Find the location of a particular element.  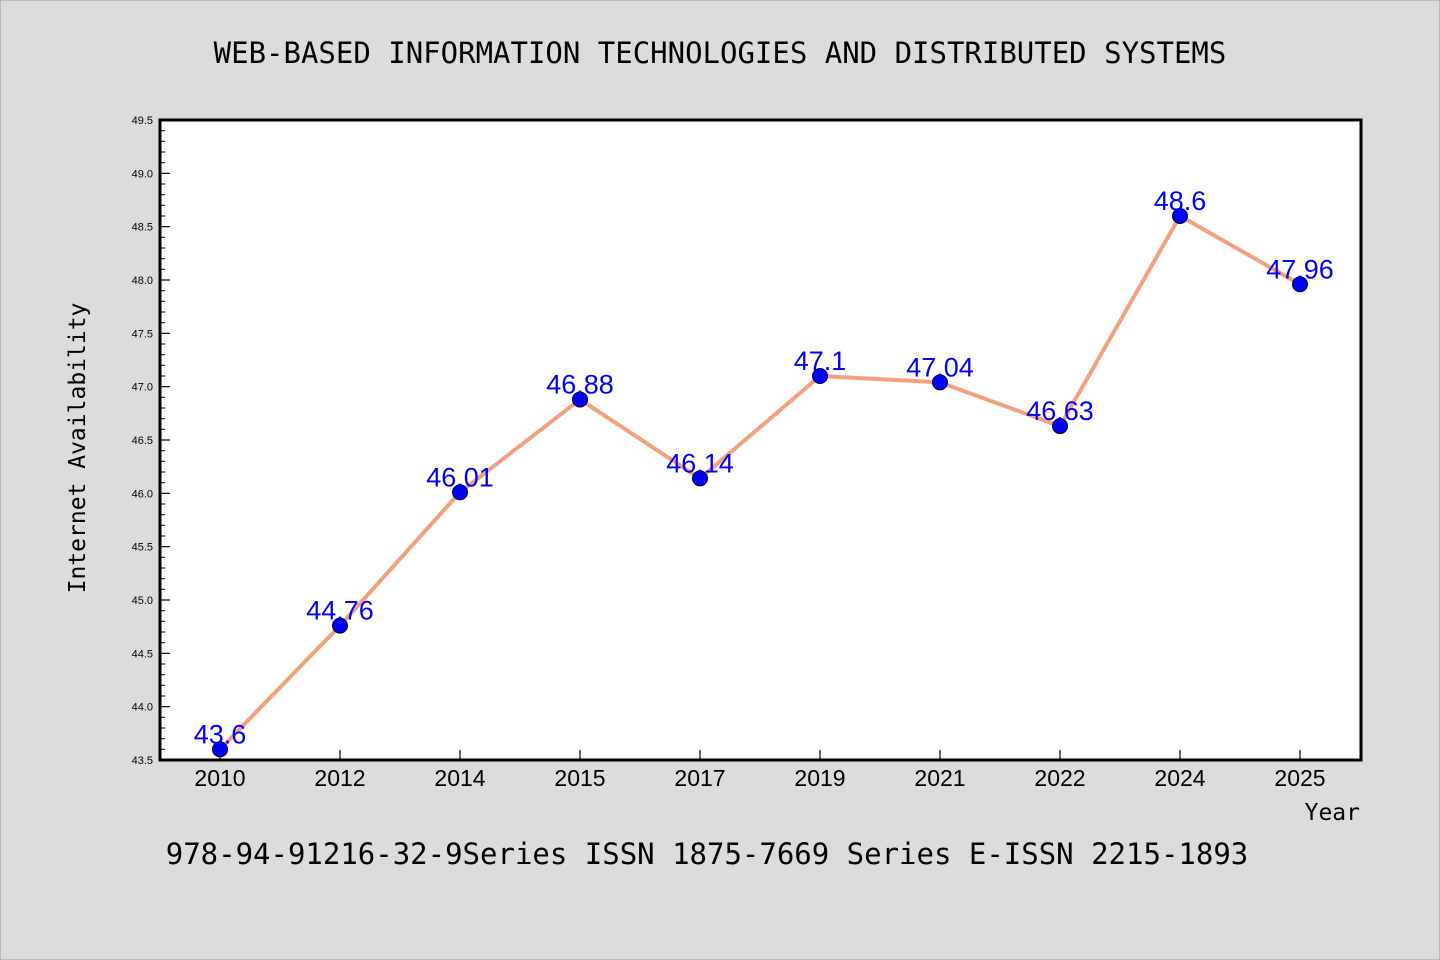

x-axis: 2010 2012 2014 2015 2017 2019 2021 2022 2024 2025 is located at coordinates (760, 770).